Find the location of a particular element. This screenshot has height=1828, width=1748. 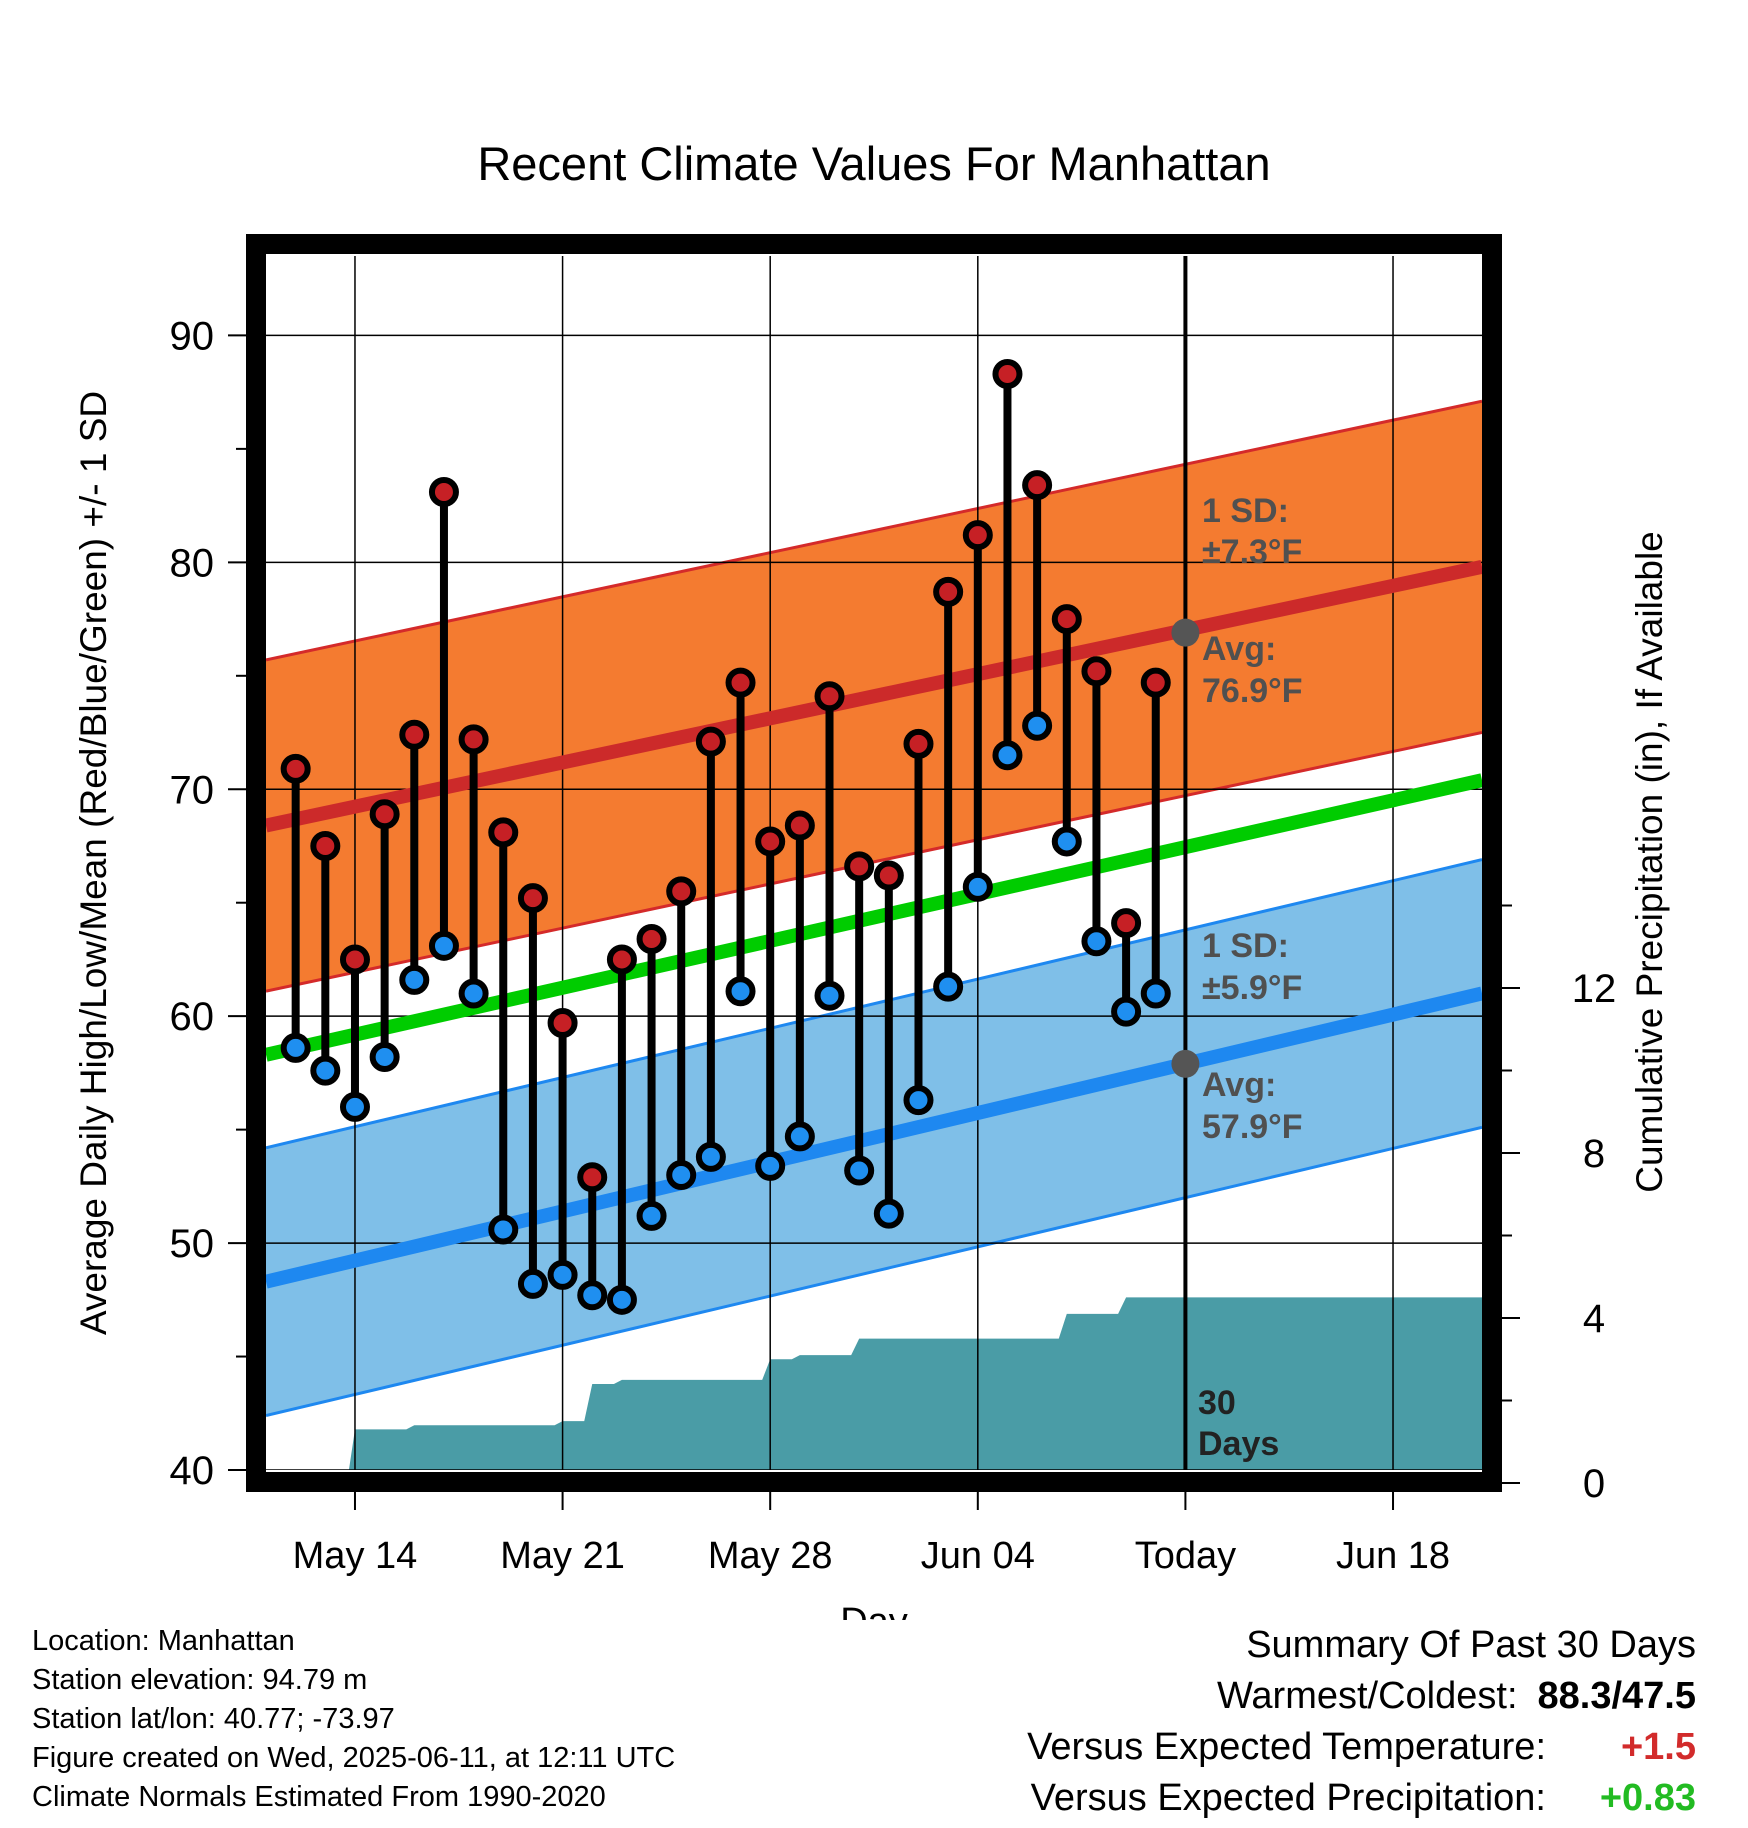

normal-high-band-upper-edge is located at coordinates (874, 530).